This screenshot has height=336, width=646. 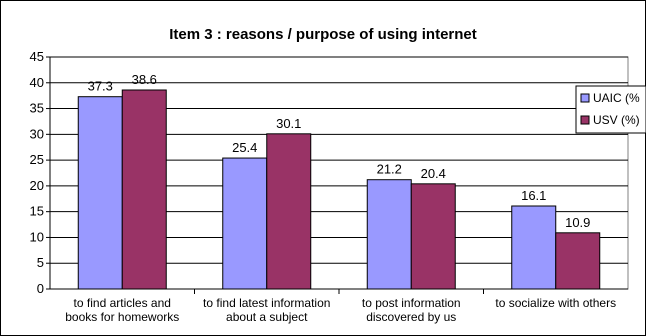 I want to click on x-tick-label-line: to socialize with others, so click(x=555, y=303).